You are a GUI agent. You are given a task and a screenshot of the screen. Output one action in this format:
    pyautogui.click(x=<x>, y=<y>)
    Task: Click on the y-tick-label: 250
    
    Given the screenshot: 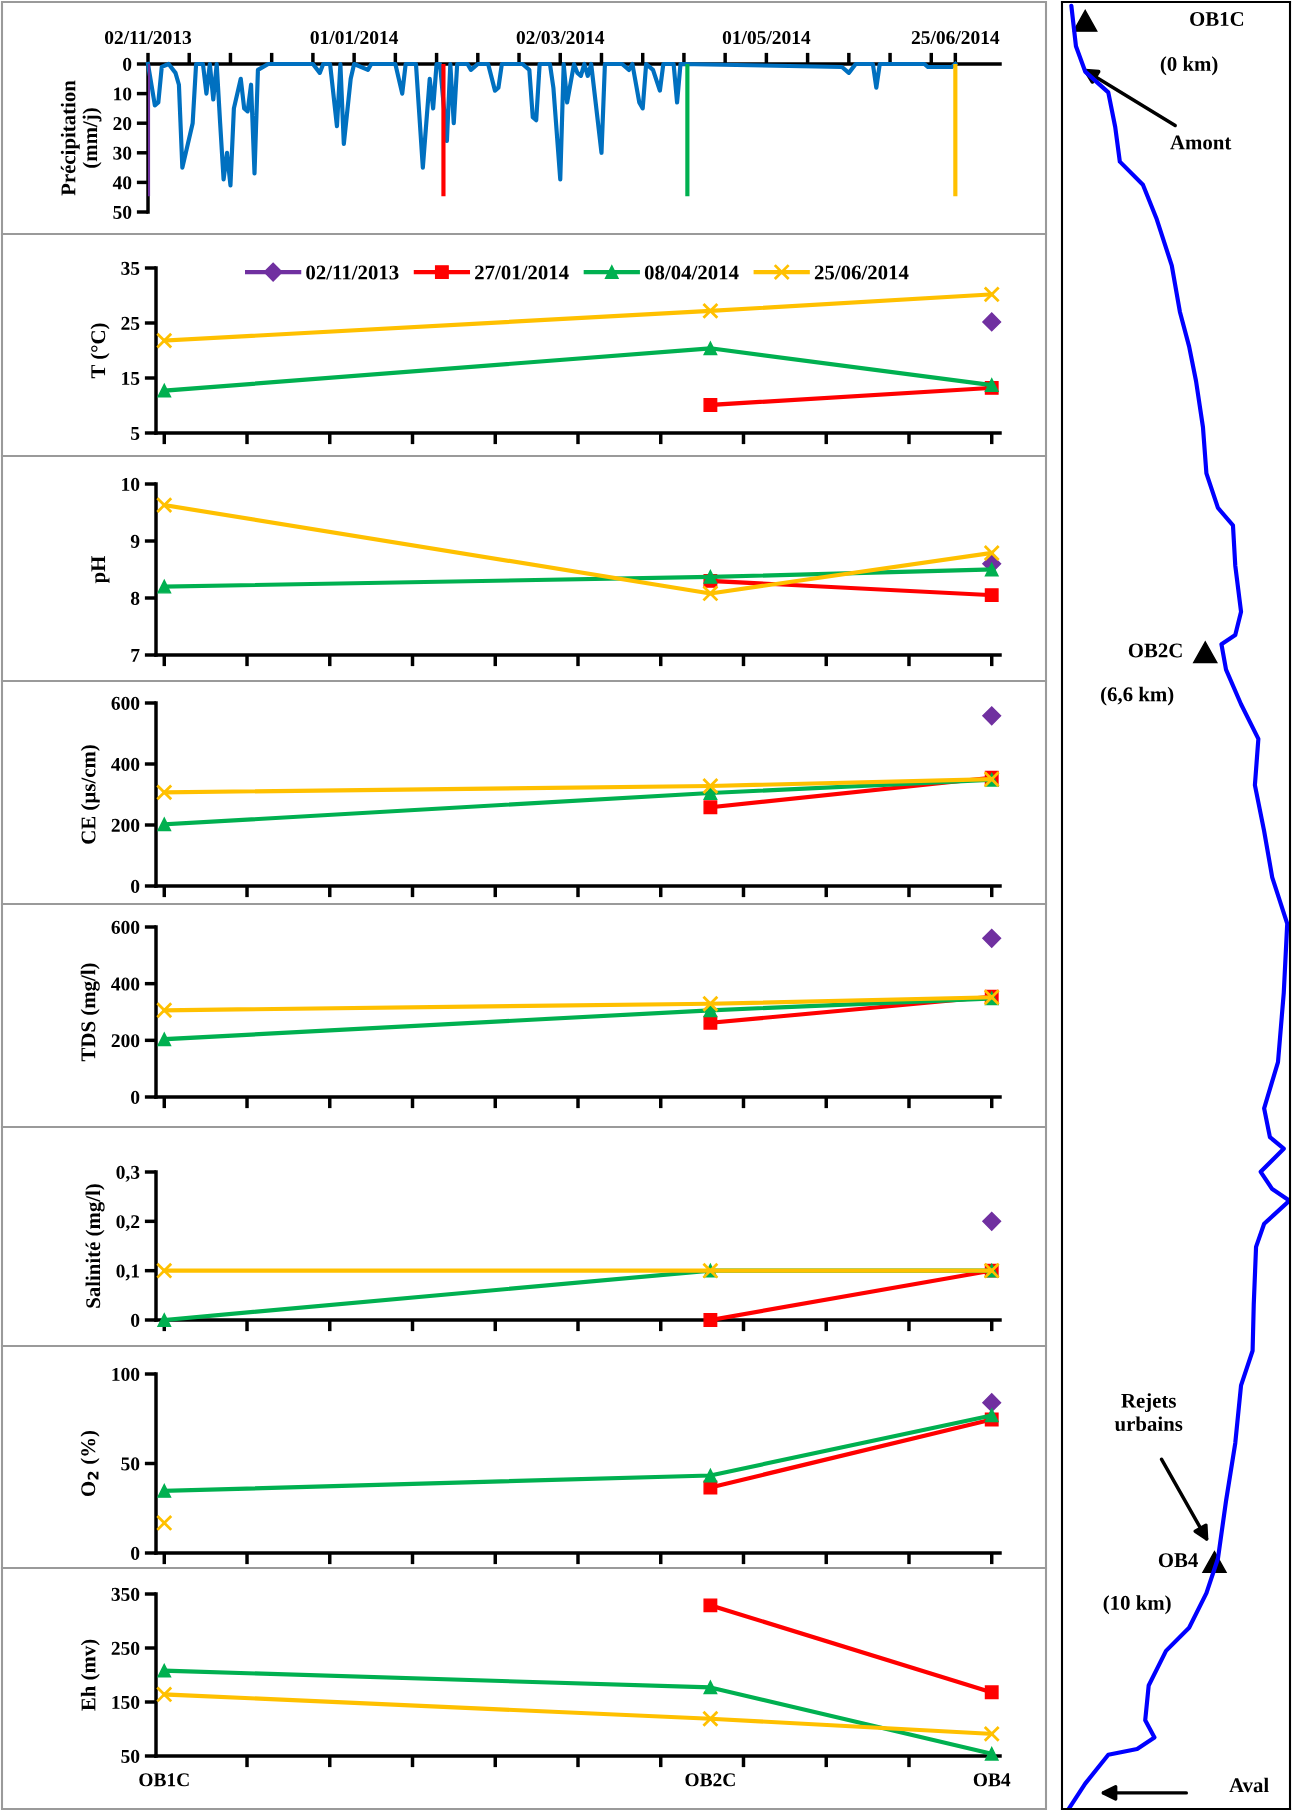 What is the action you would take?
    pyautogui.click(x=125, y=1648)
    